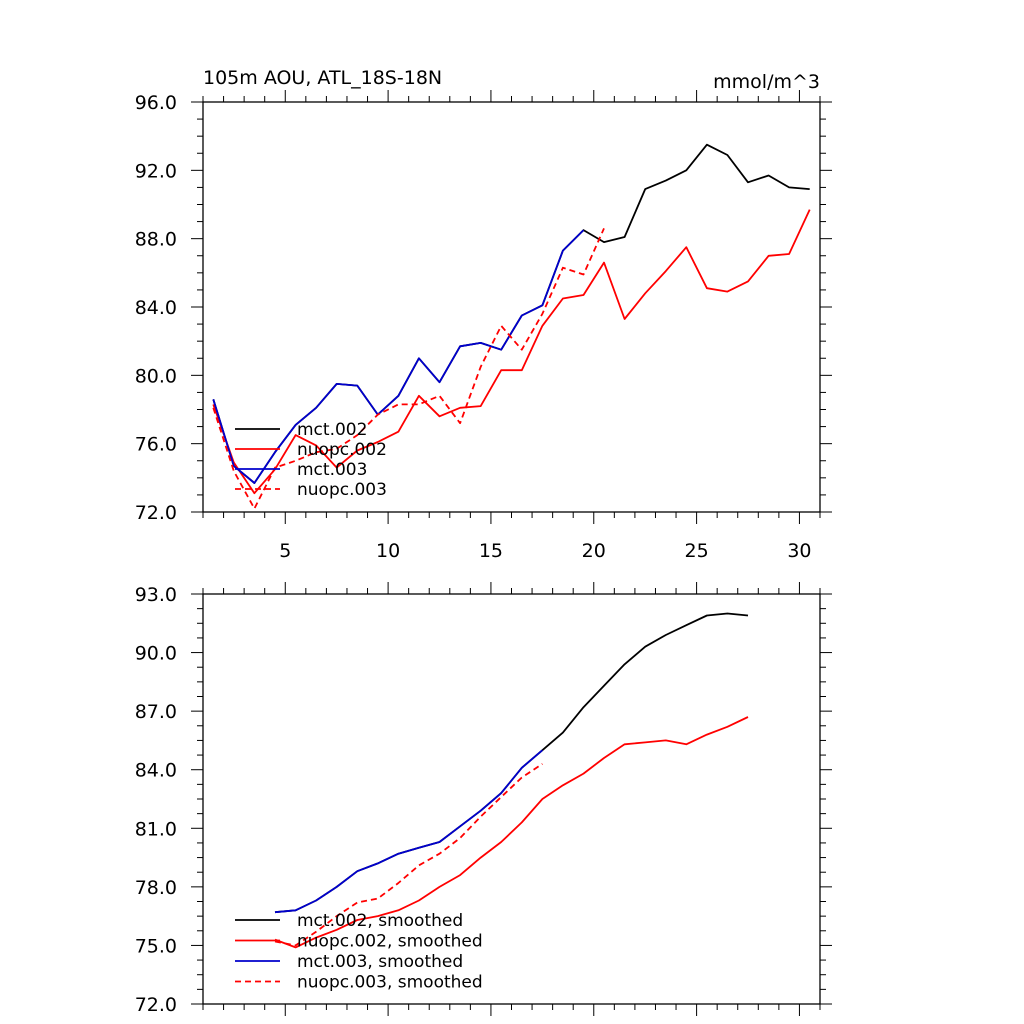  I want to click on series-line-mct-002-smoothed, so click(511, 763).